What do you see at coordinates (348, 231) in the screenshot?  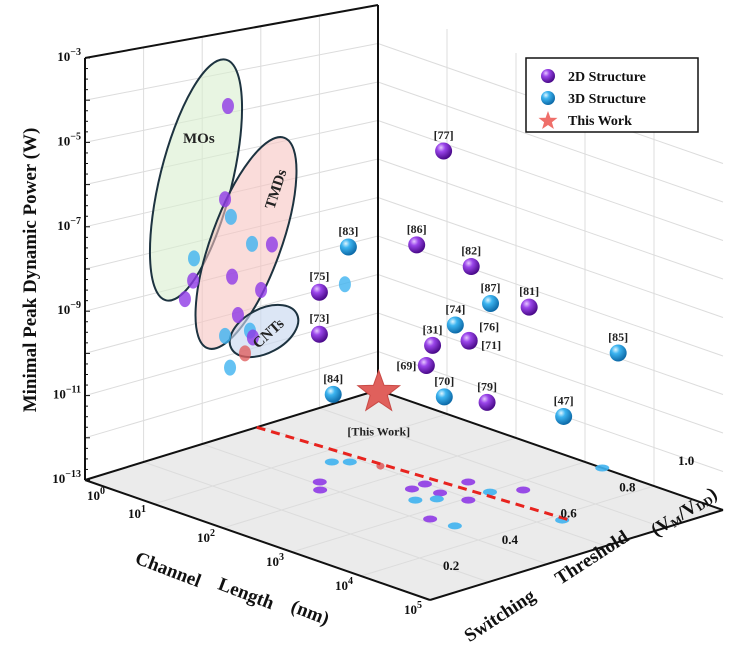 I see `point-label: [83]` at bounding box center [348, 231].